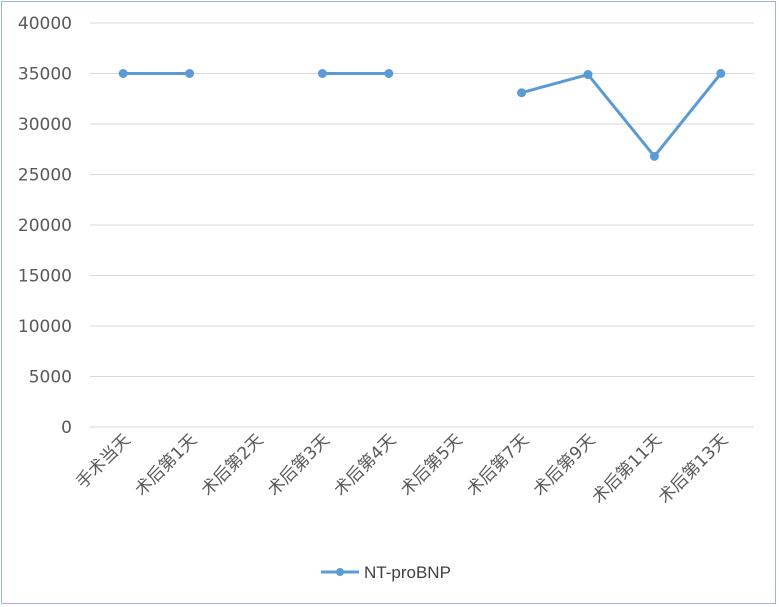  What do you see at coordinates (50, 378) in the screenshot?
I see `y-tick-label: 5000` at bounding box center [50, 378].